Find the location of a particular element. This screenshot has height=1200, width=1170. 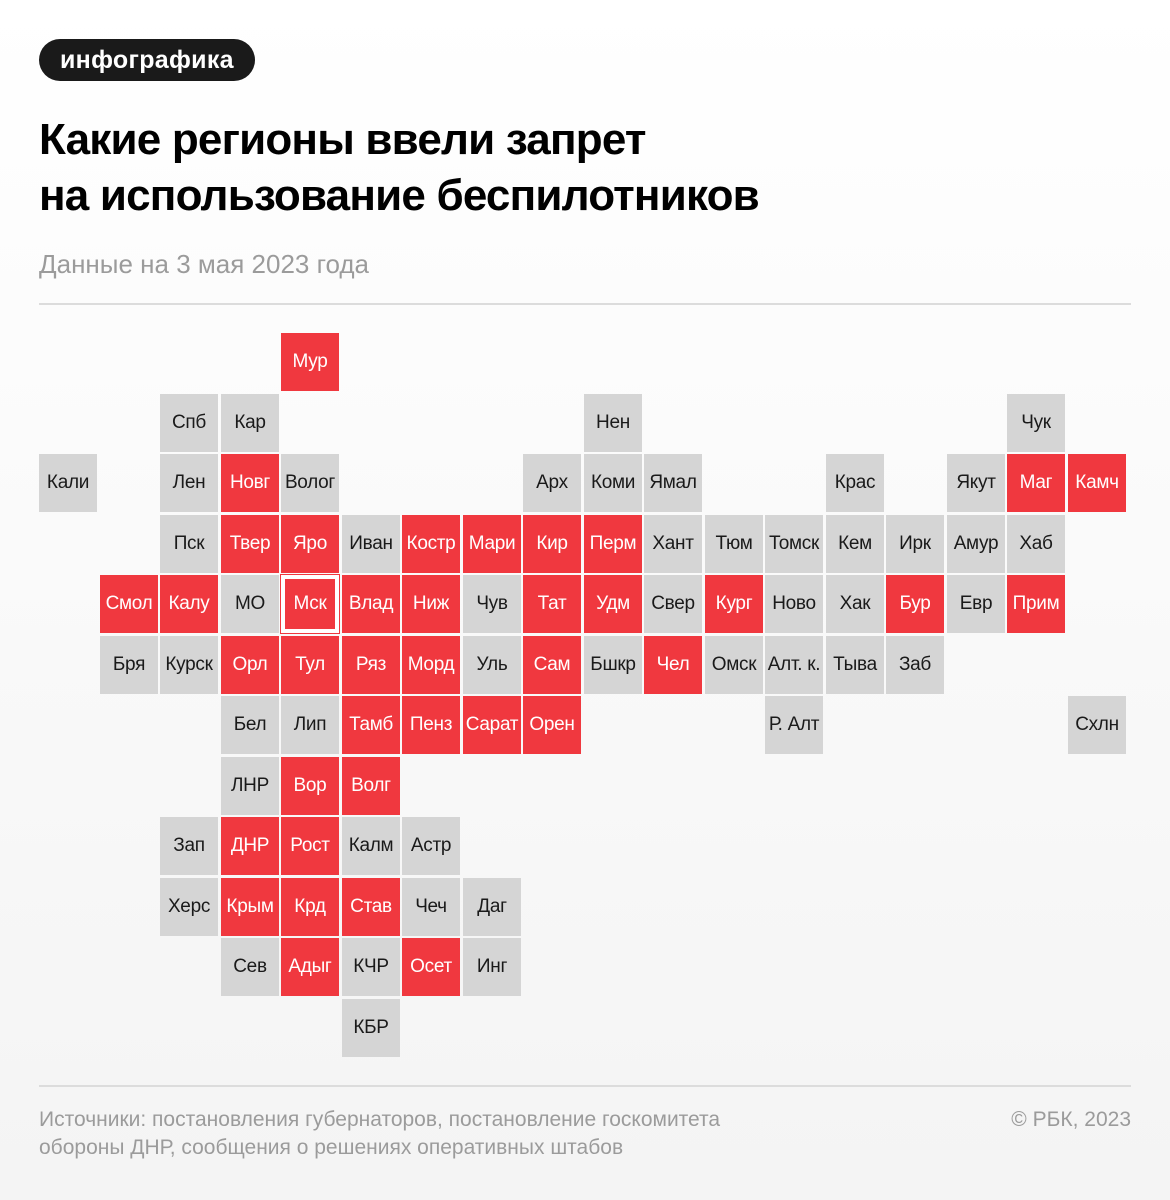

region-tile: Евр is located at coordinates (976, 604).